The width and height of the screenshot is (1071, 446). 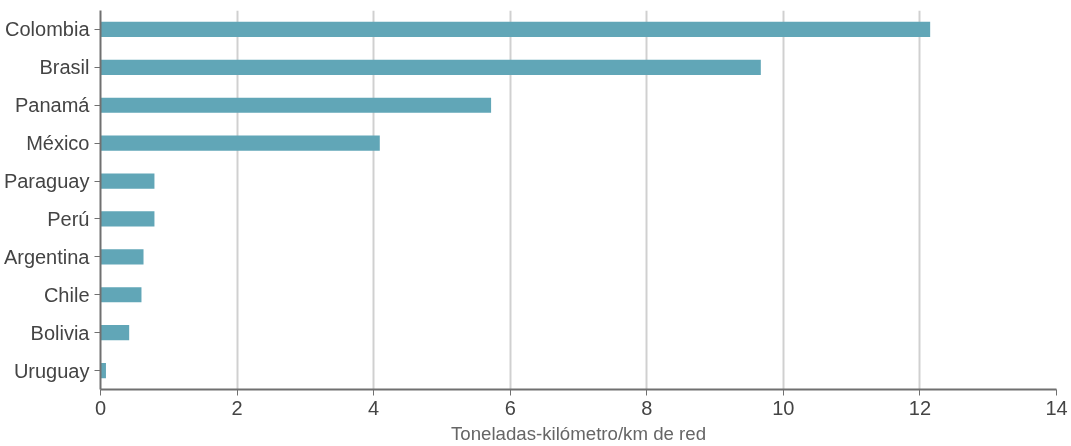 I want to click on x-tick-label: 6, so click(x=510, y=407).